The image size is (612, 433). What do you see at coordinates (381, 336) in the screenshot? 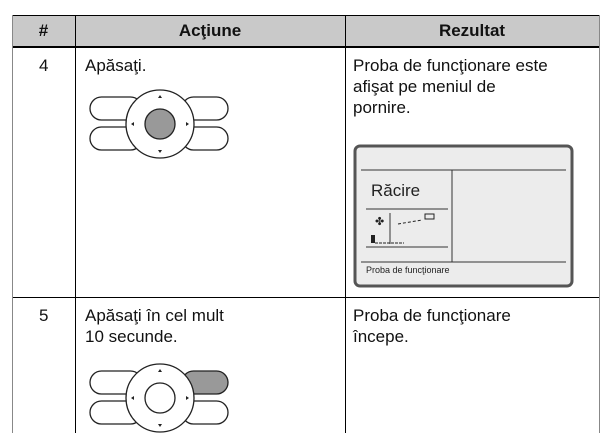
I see `result-text: începe.` at bounding box center [381, 336].